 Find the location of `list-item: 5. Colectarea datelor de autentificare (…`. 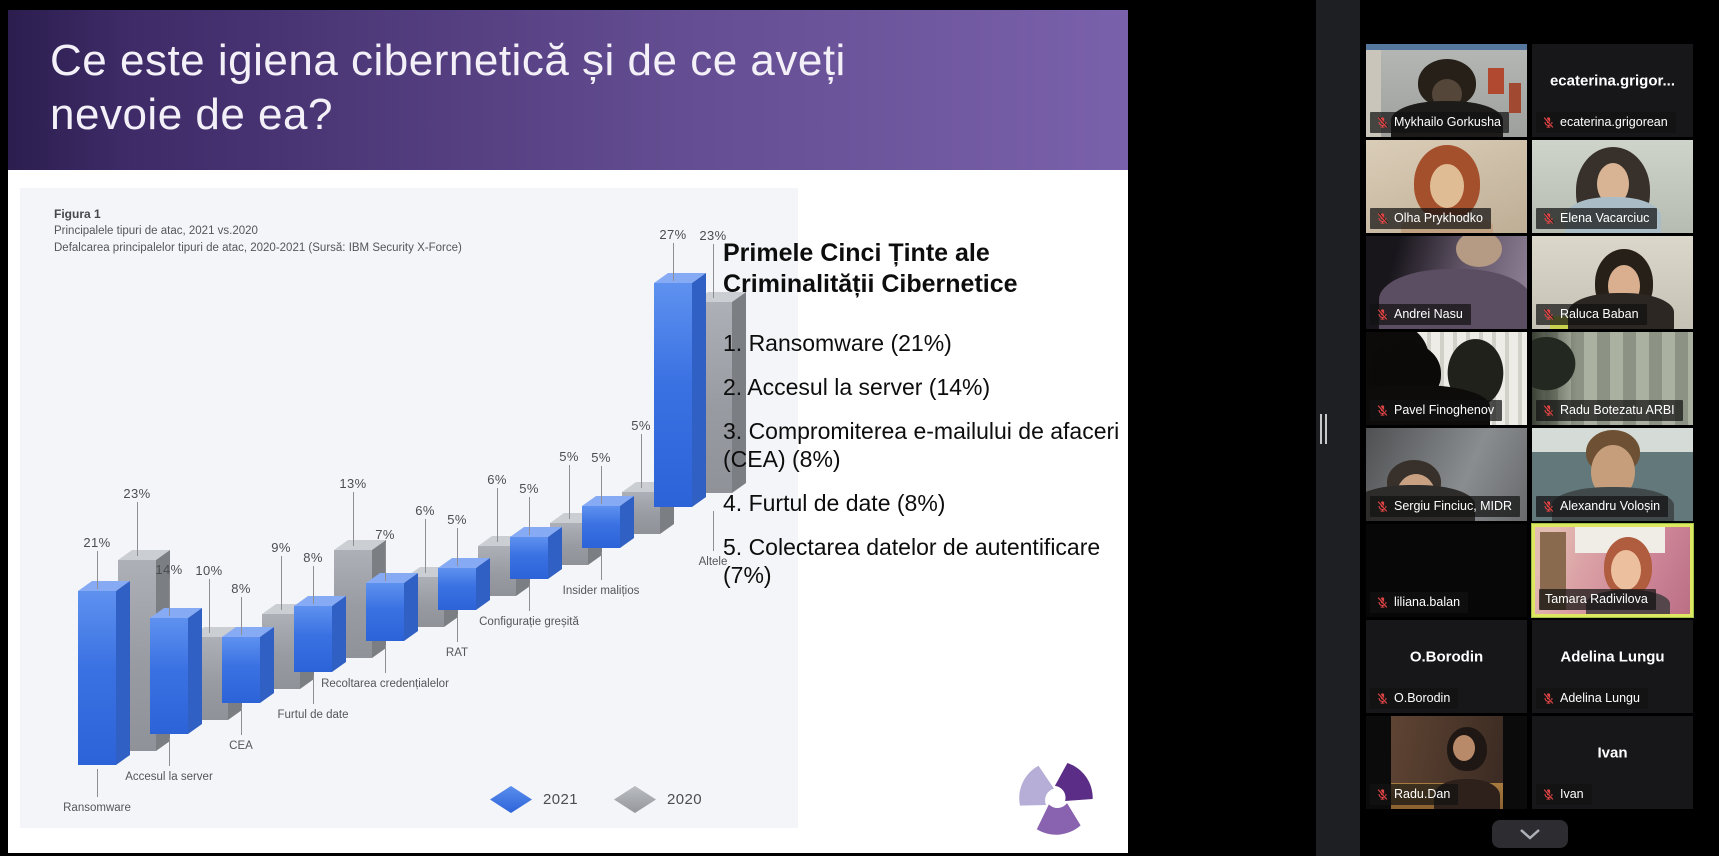

list-item: 5. Colectarea datelor de autentificare (… is located at coordinates (912, 561).